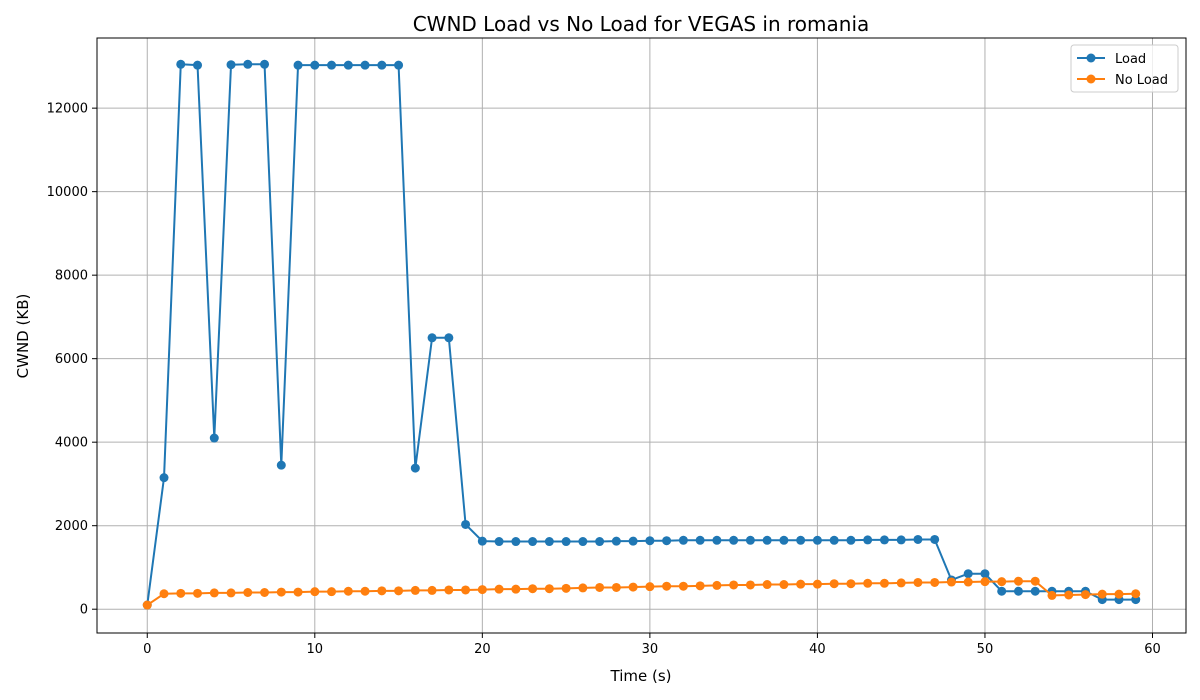 Image resolution: width=1200 pixels, height=700 pixels. What do you see at coordinates (71, 276) in the screenshot?
I see `y-tick-label: 8000` at bounding box center [71, 276].